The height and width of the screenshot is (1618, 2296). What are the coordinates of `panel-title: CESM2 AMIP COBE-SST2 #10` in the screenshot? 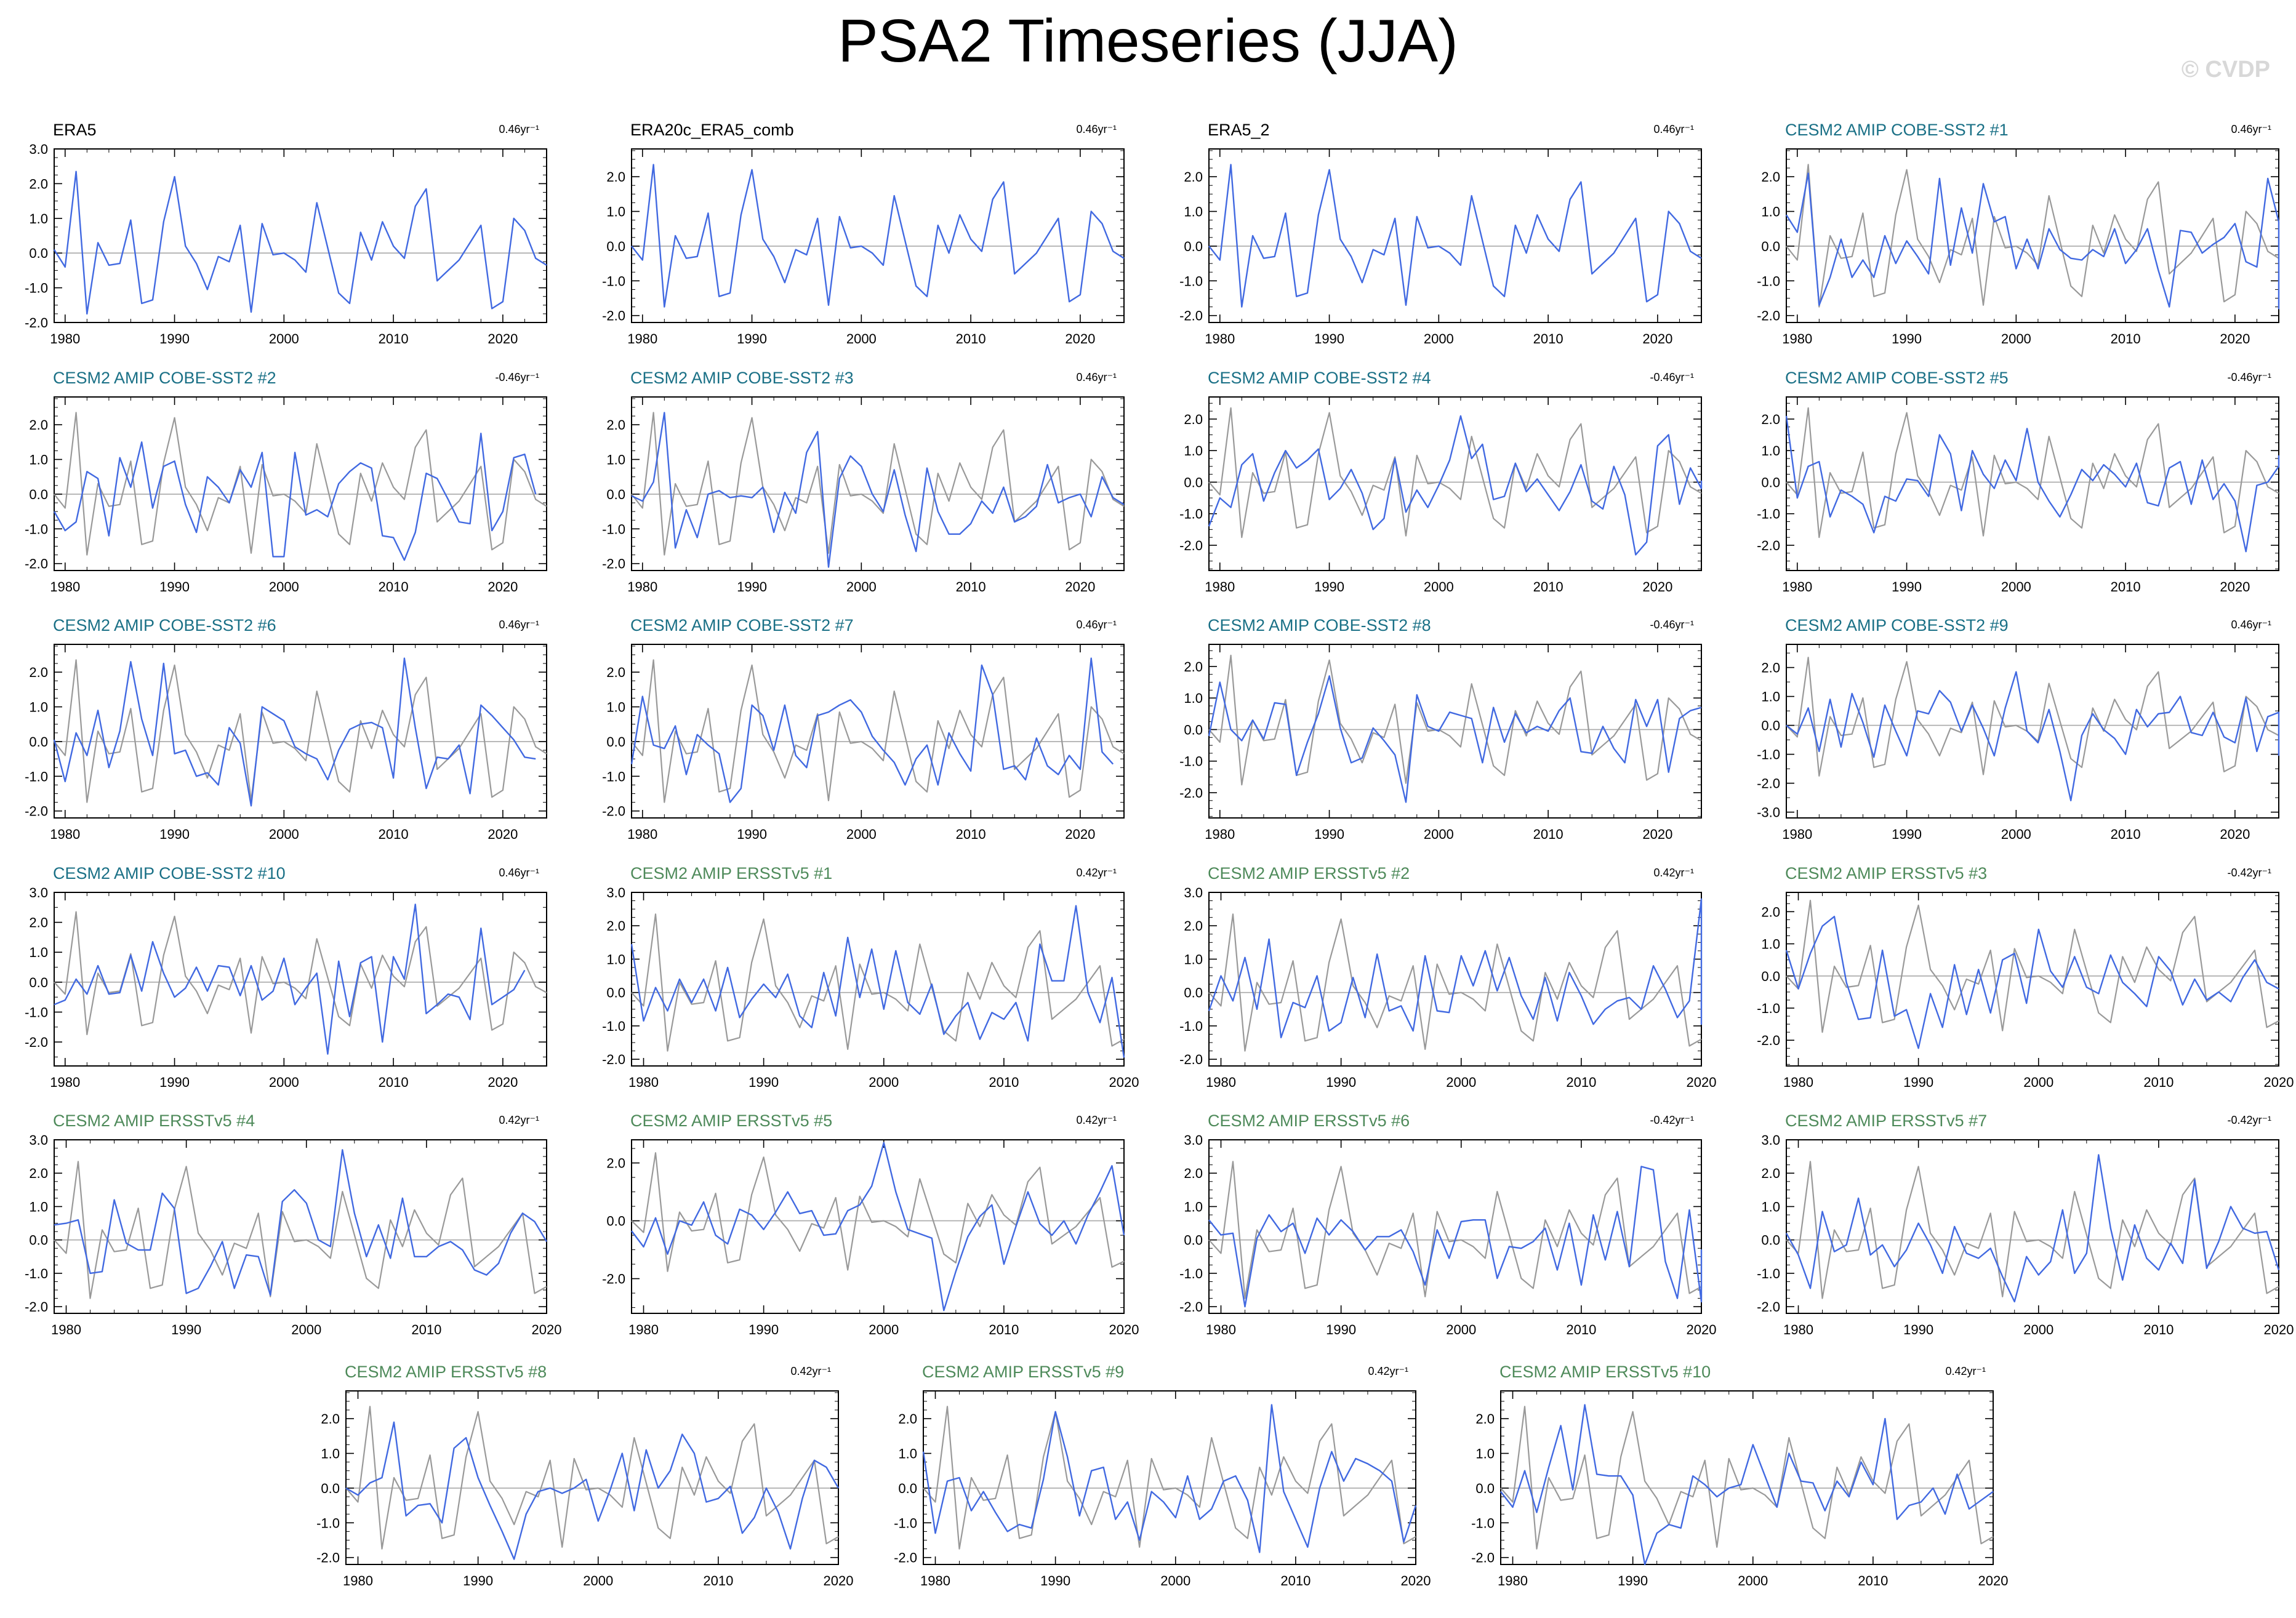 It's located at (169, 873).